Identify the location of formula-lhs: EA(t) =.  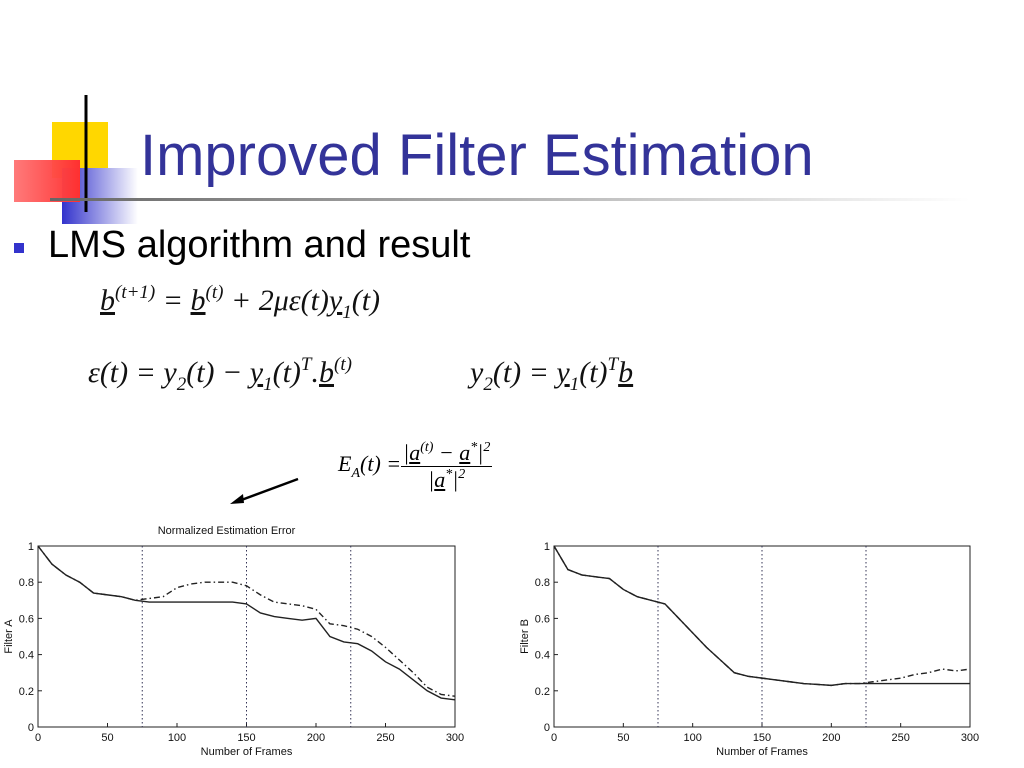
(369, 466).